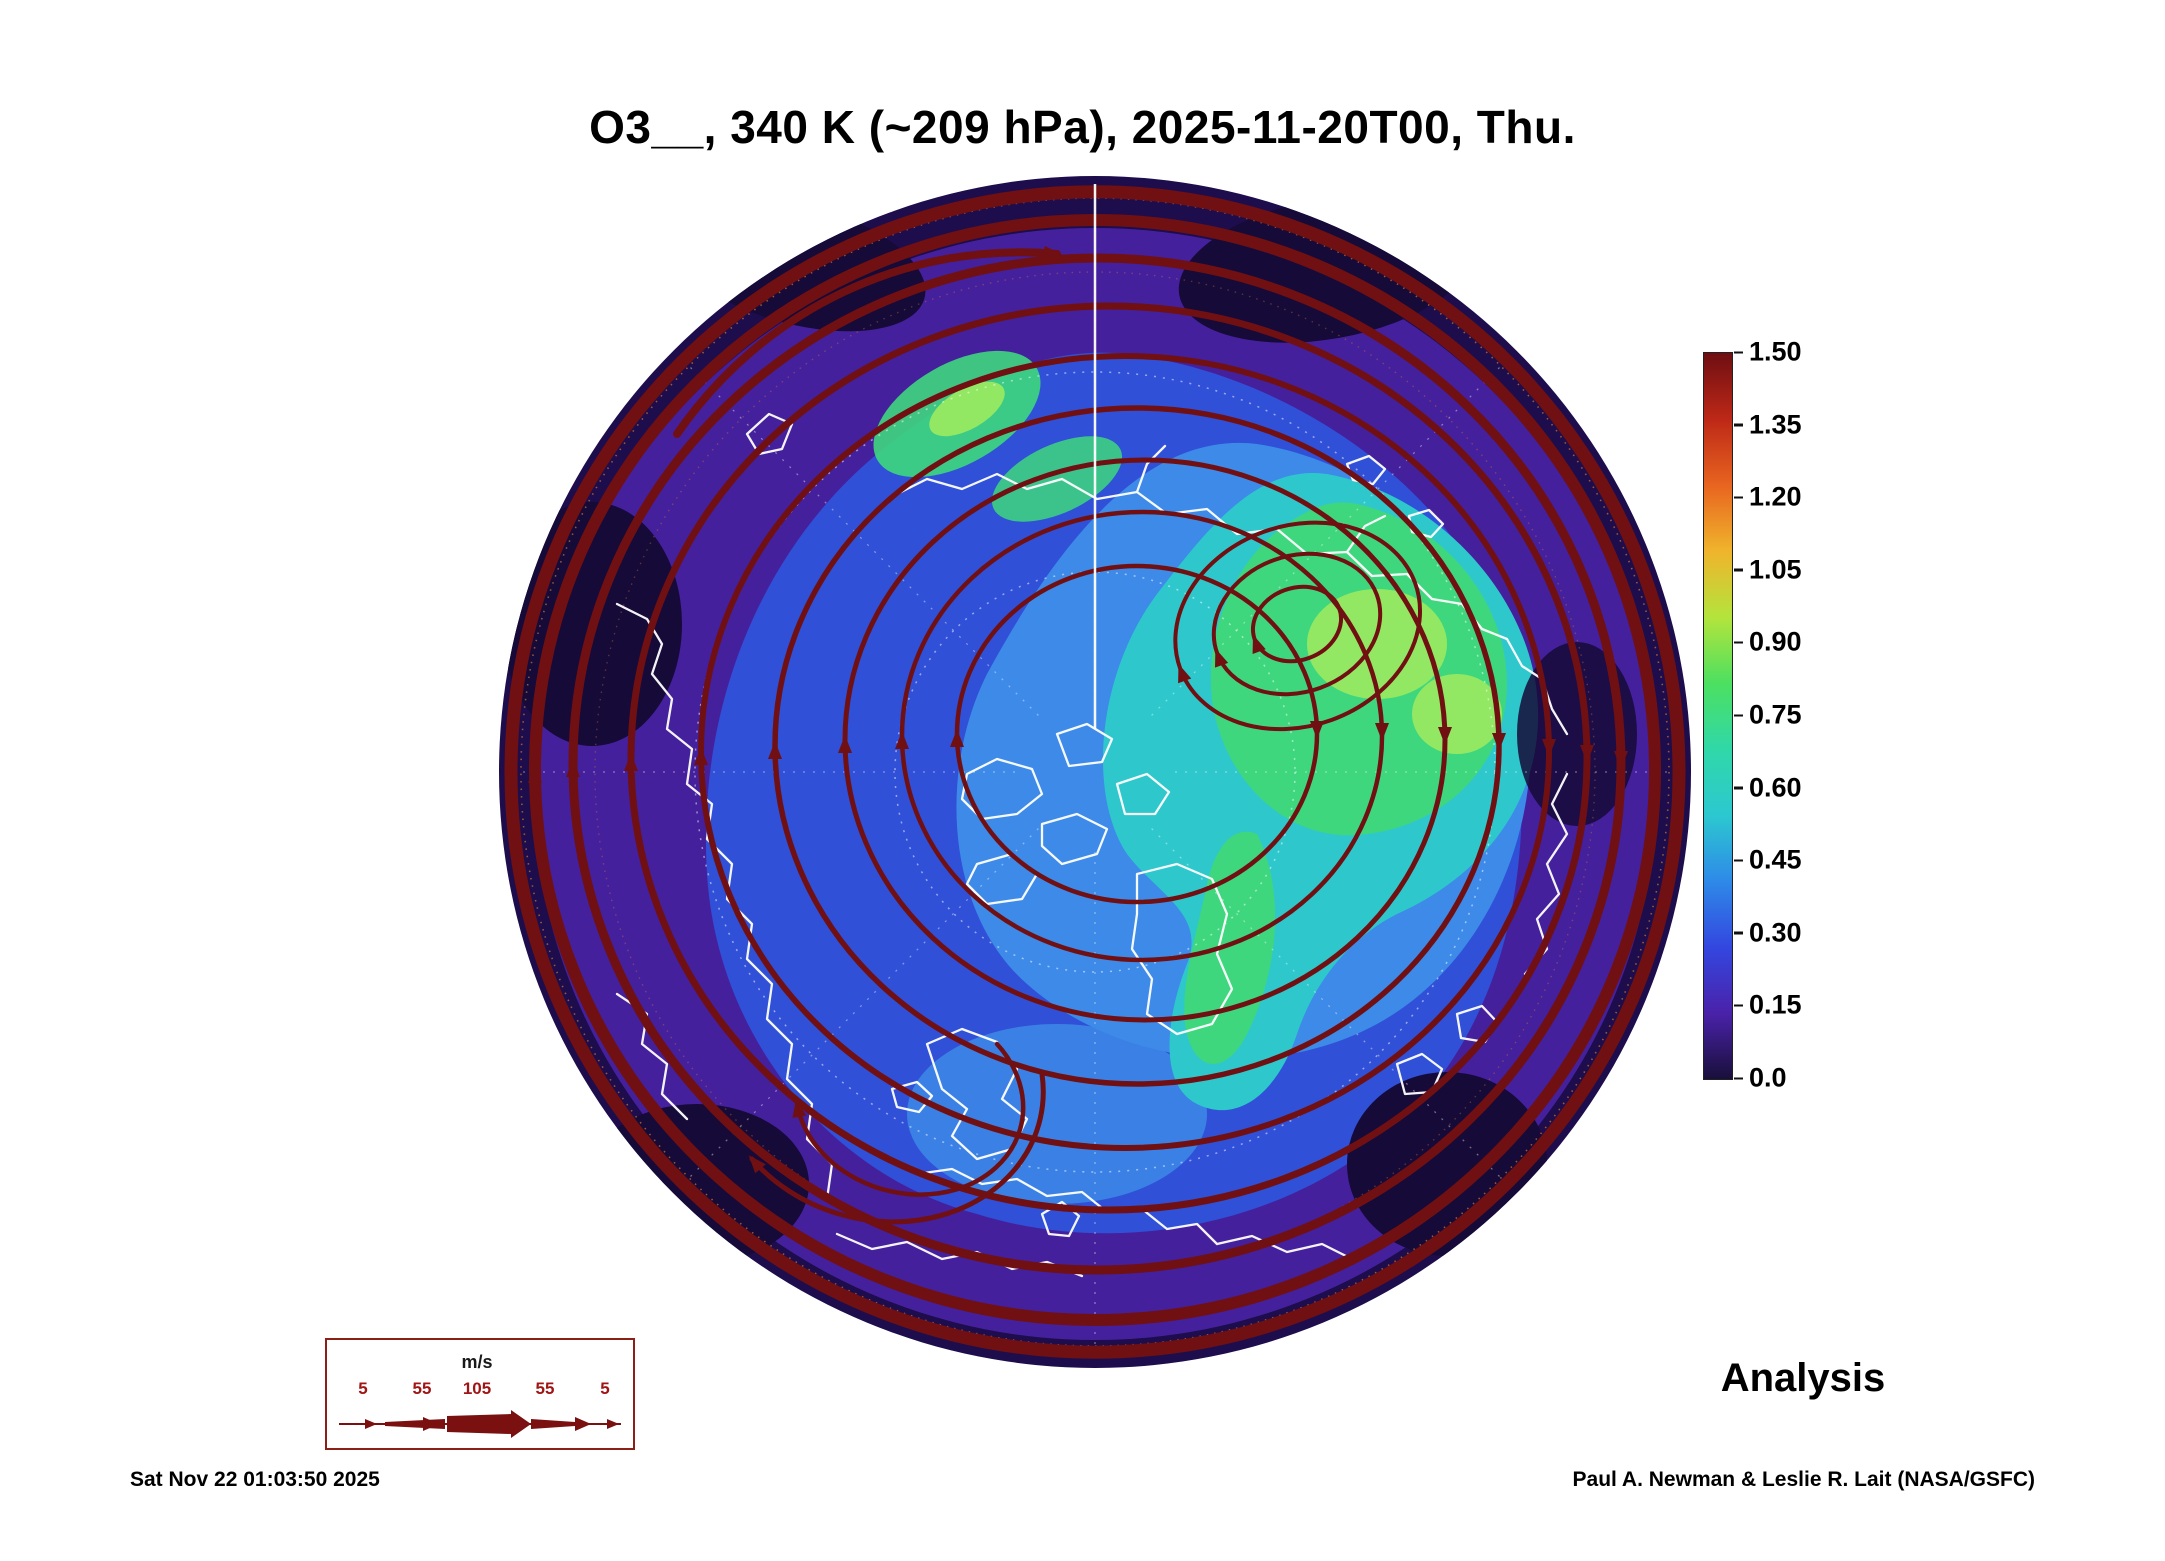 This screenshot has height=1561, width=2165. I want to click on colorbar-tick-label: 0.30, so click(1768, 932).